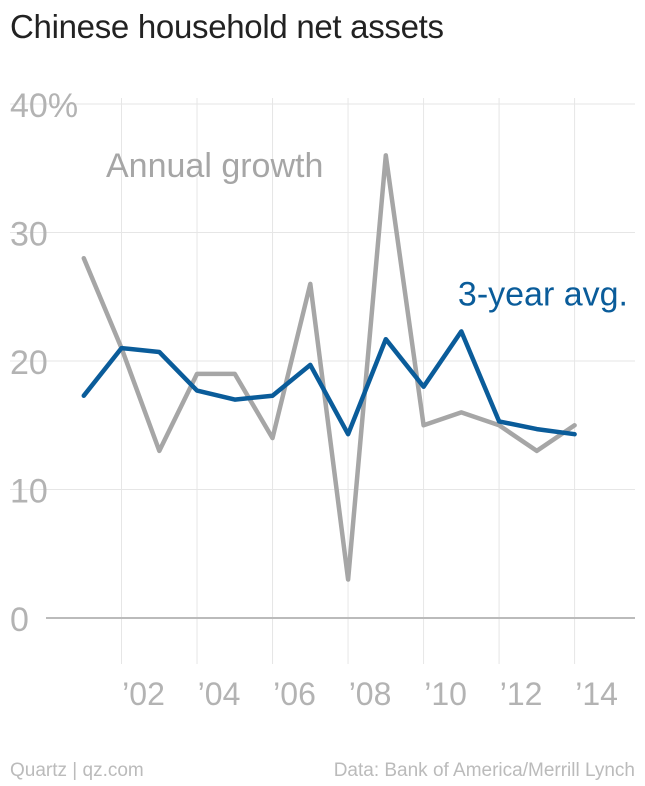 The width and height of the screenshot is (645, 786). Describe the element at coordinates (29, 492) in the screenshot. I see `y-tick-label: 10` at that location.